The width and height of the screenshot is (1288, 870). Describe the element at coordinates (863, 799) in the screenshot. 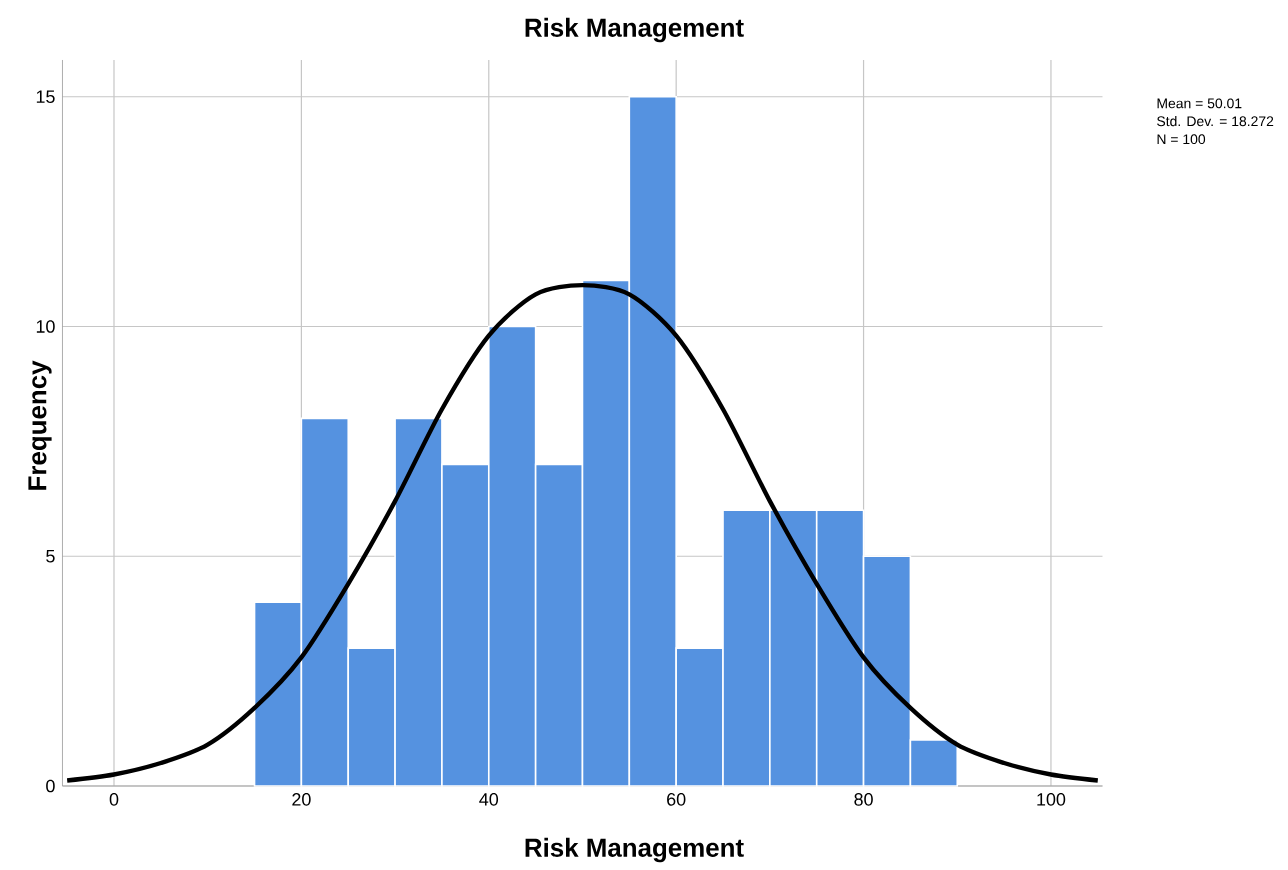

I see `x-tick-label: 80` at that location.